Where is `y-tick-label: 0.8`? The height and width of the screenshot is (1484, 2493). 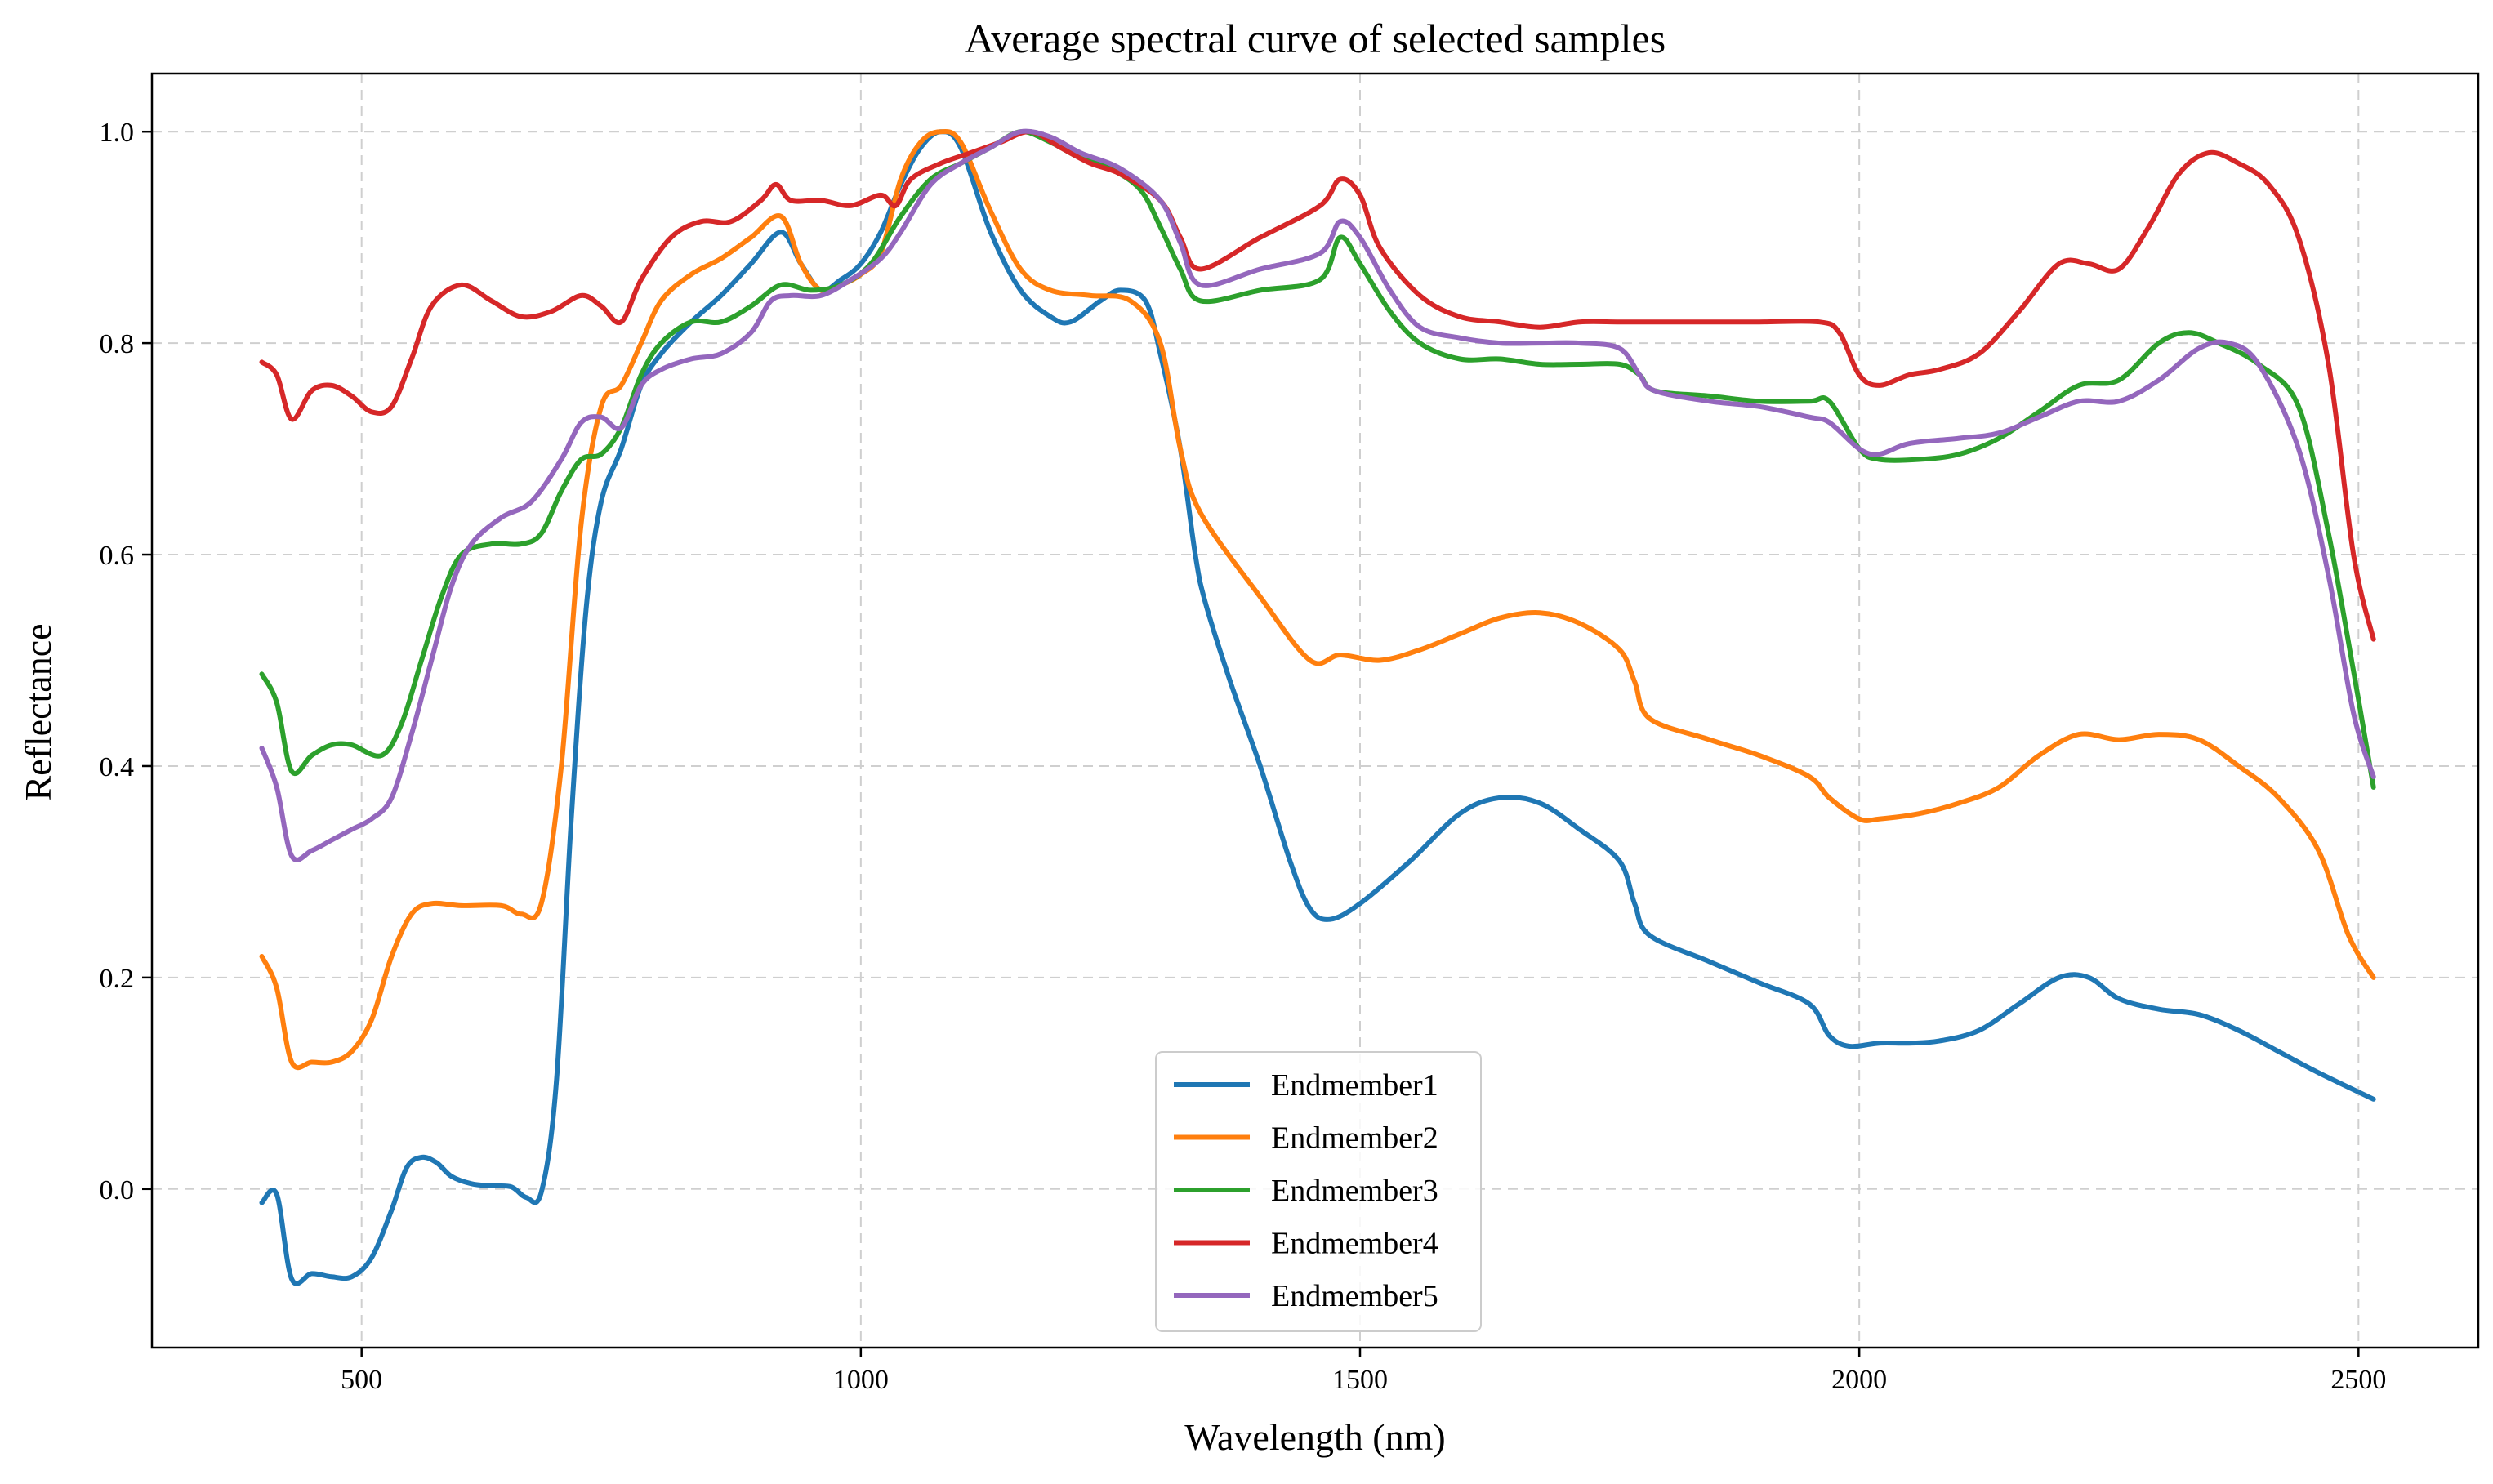
y-tick-label: 0.8 is located at coordinates (117, 344).